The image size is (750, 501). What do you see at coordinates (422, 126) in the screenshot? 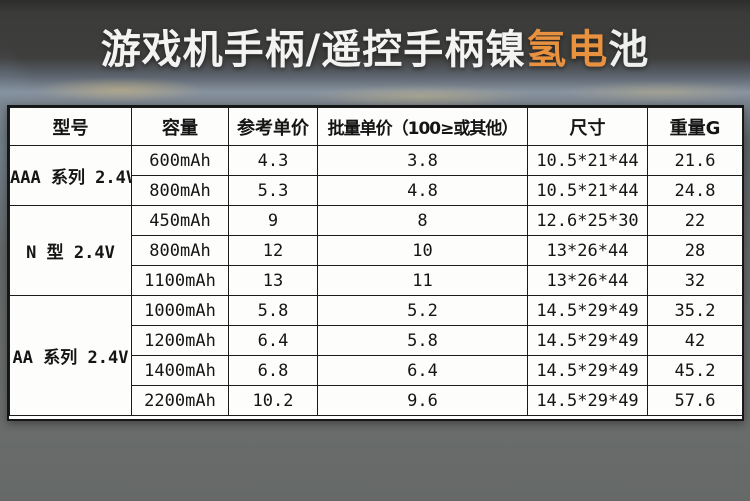
I see `header-cell: 批量单价（100≥或其他）` at bounding box center [422, 126].